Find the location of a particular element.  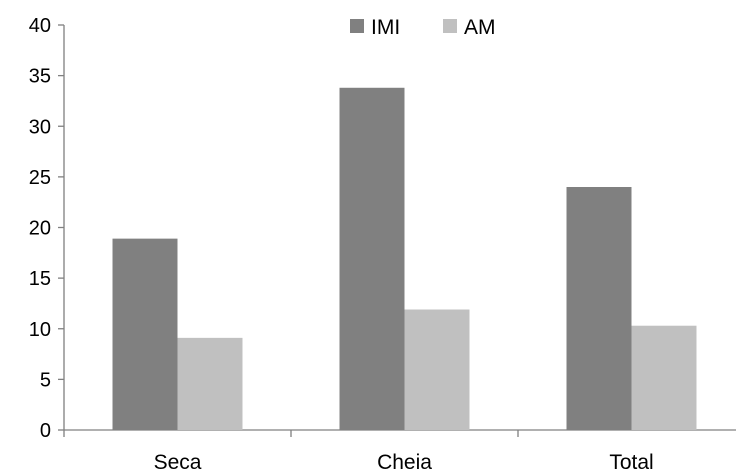

bar-imi-cheia is located at coordinates (372, 259).